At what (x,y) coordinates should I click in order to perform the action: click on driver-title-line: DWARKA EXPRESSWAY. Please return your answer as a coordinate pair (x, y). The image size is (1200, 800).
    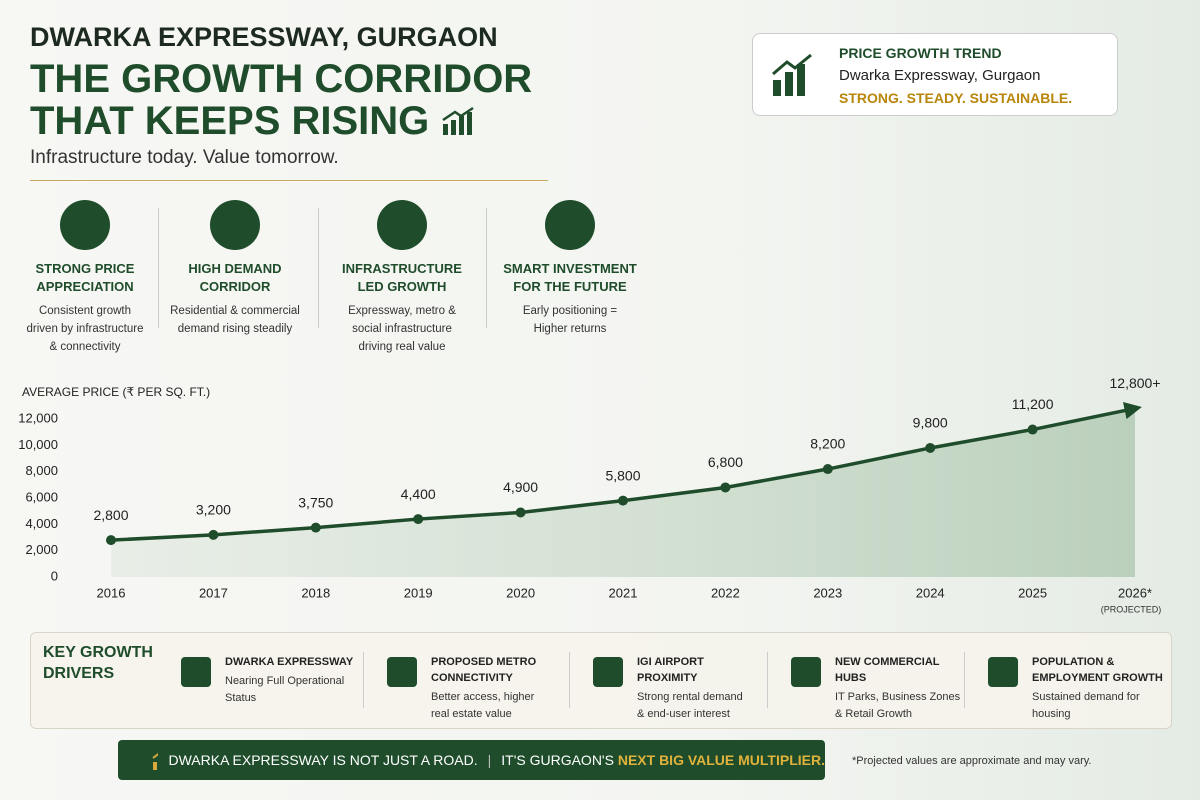
    Looking at the image, I should click on (289, 662).